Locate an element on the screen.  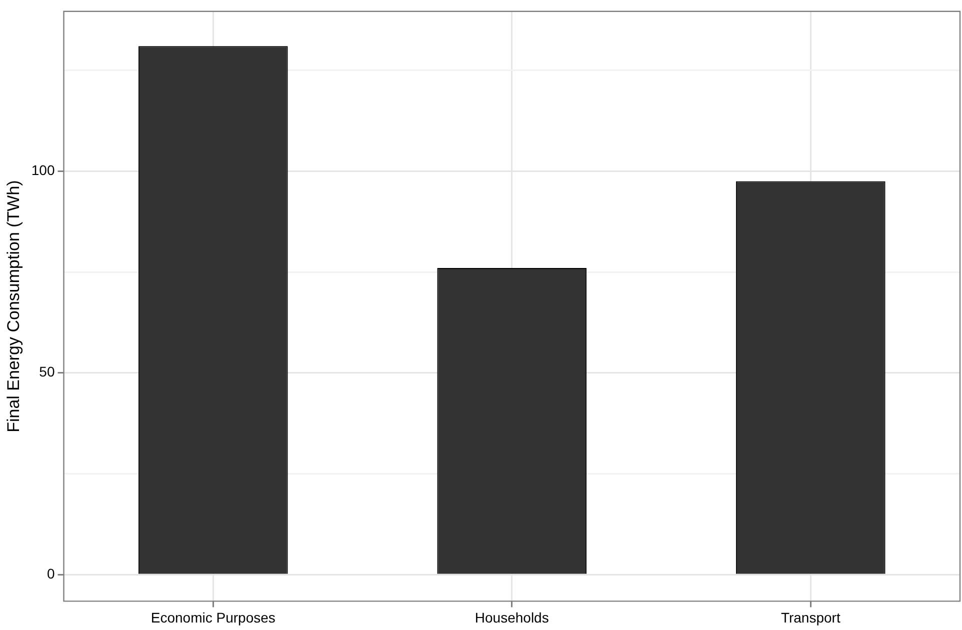
x-tick-label: Economic Purposes is located at coordinates (213, 617).